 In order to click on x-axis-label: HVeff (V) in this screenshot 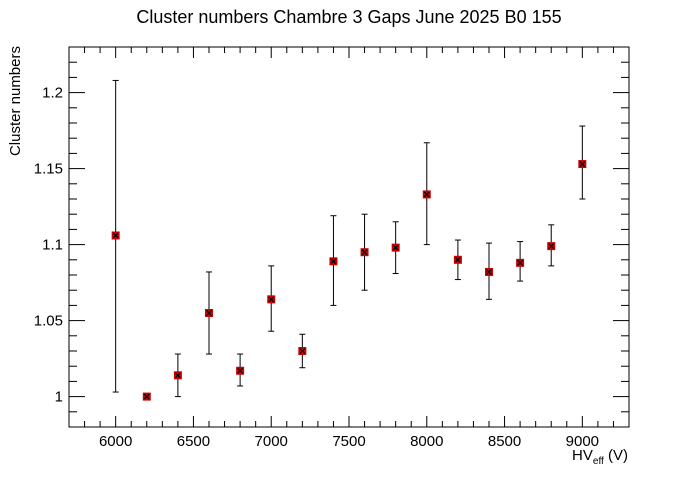, I will do `click(600, 457)`.